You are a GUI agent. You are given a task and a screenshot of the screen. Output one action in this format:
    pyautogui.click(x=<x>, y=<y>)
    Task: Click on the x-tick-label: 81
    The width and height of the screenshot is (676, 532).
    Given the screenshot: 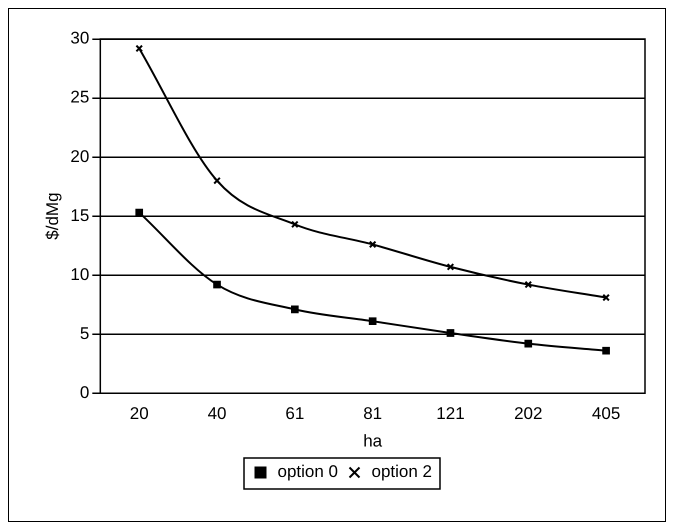 What is the action you would take?
    pyautogui.click(x=372, y=414)
    